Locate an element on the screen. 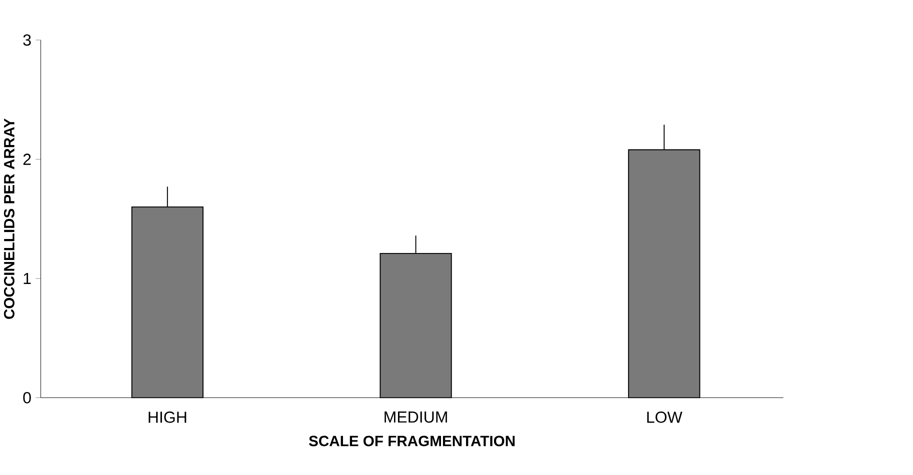 The image size is (913, 475). y-tick-label: 2 is located at coordinates (27, 159).